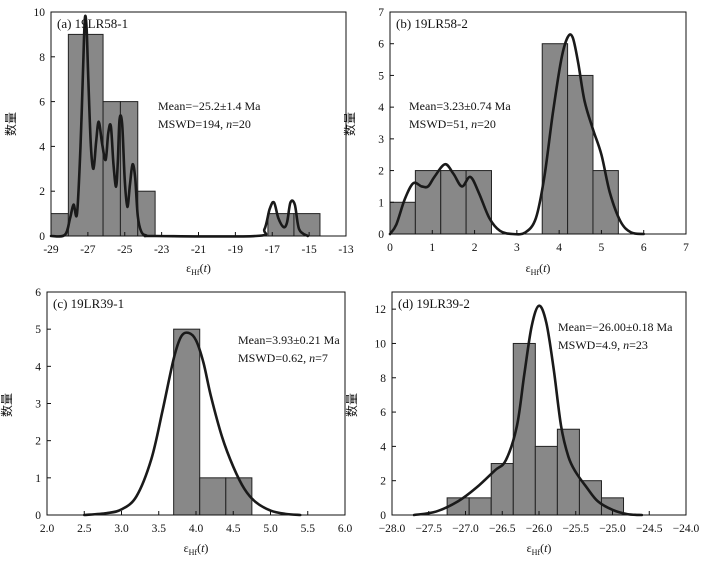  Describe the element at coordinates (575, 529) in the screenshot. I see `x-tick-label: −25.5` at that location.